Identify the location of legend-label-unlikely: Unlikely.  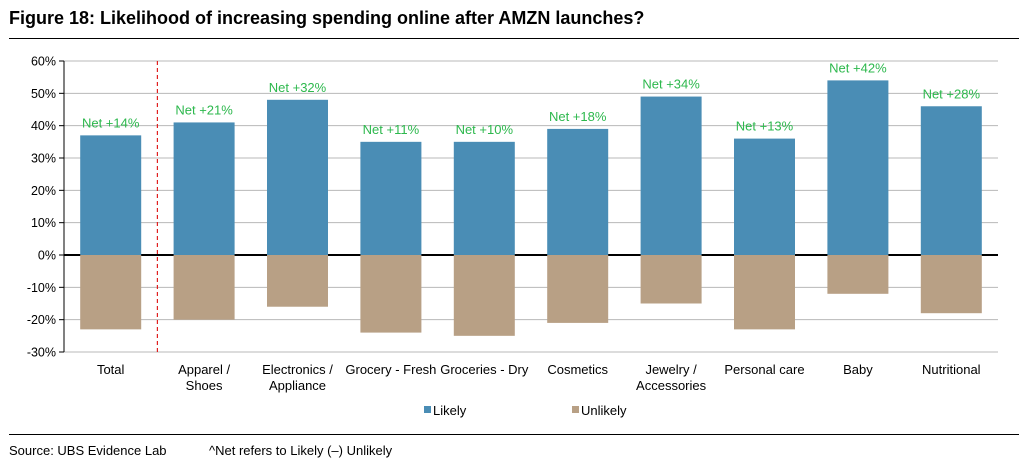
(604, 410).